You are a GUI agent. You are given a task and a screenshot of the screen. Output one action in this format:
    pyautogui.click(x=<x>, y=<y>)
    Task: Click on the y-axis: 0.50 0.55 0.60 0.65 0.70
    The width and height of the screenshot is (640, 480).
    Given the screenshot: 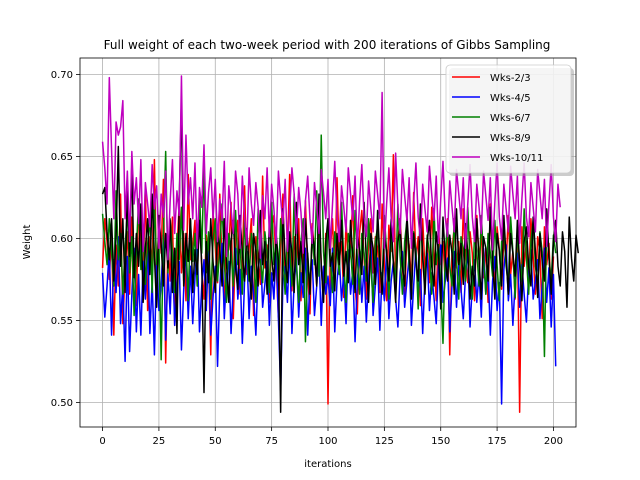 What is the action you would take?
    pyautogui.click(x=65, y=239)
    